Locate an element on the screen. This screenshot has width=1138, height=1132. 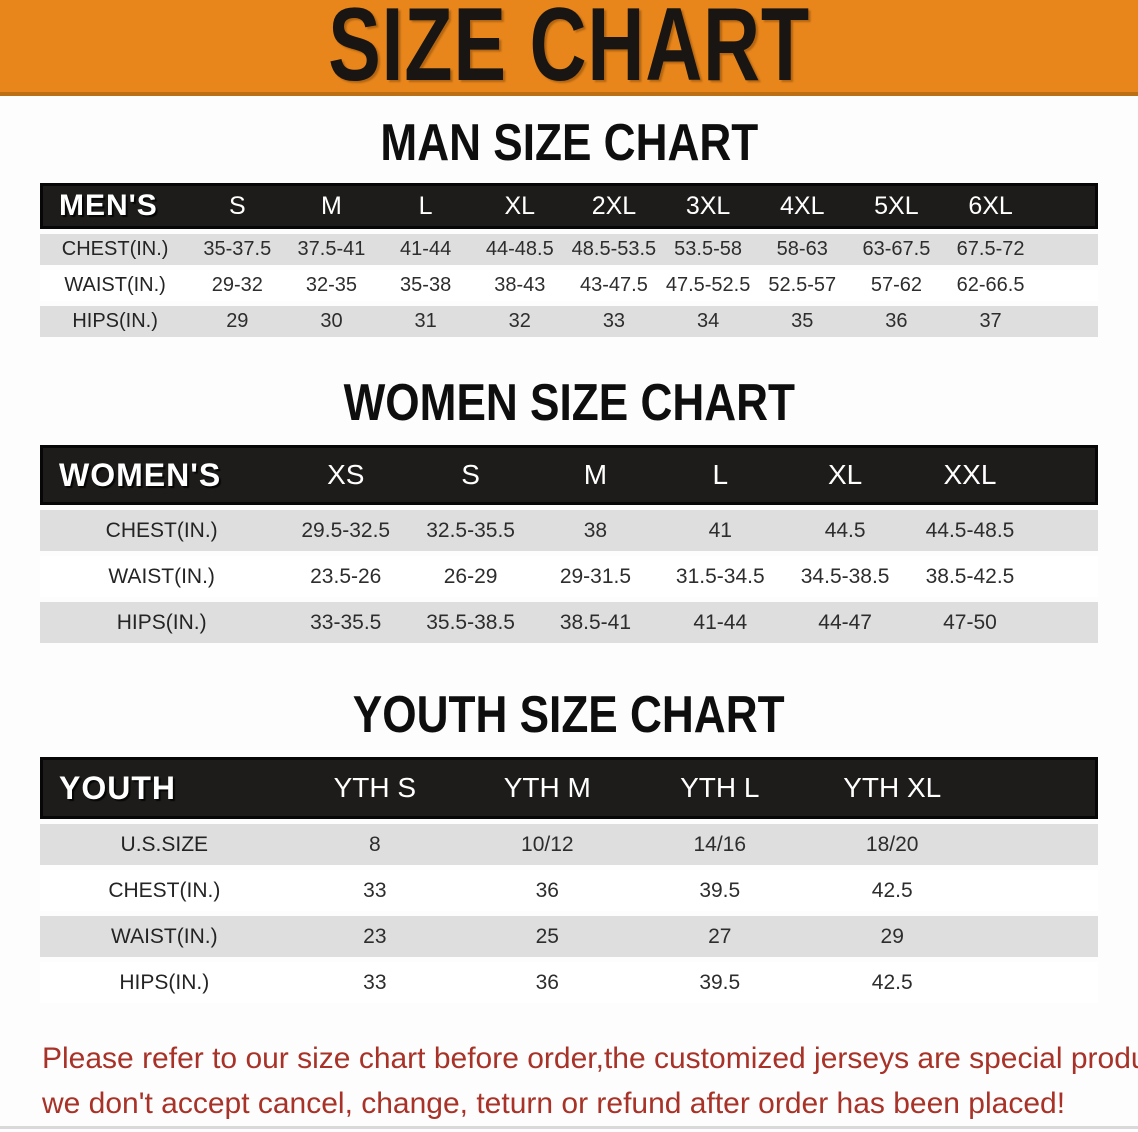
table-cell: 29 is located at coordinates (237, 321).